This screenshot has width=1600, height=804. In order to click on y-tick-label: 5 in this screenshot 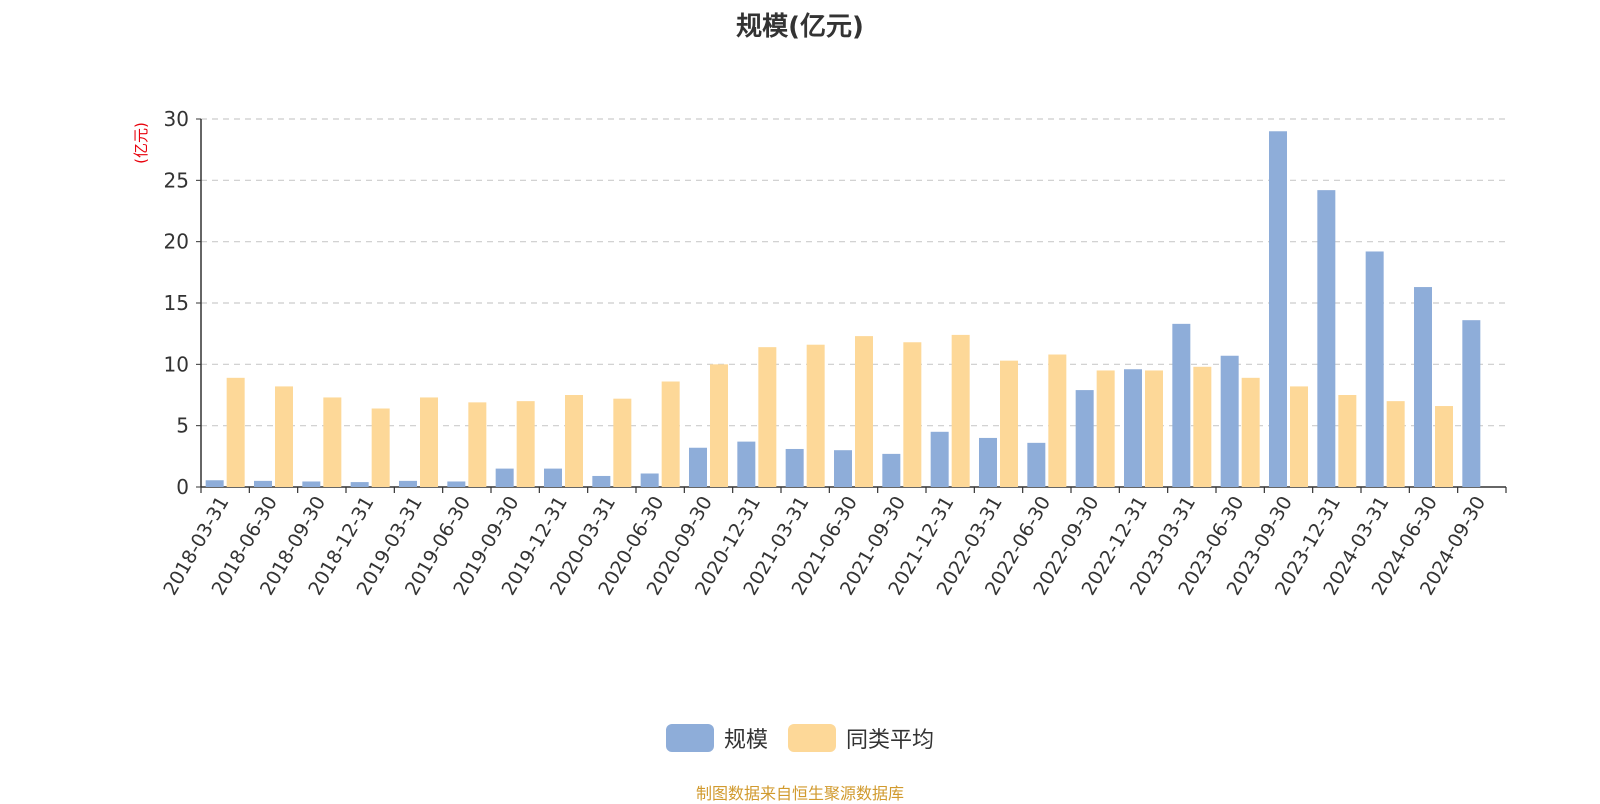, I will do `click(182, 426)`.